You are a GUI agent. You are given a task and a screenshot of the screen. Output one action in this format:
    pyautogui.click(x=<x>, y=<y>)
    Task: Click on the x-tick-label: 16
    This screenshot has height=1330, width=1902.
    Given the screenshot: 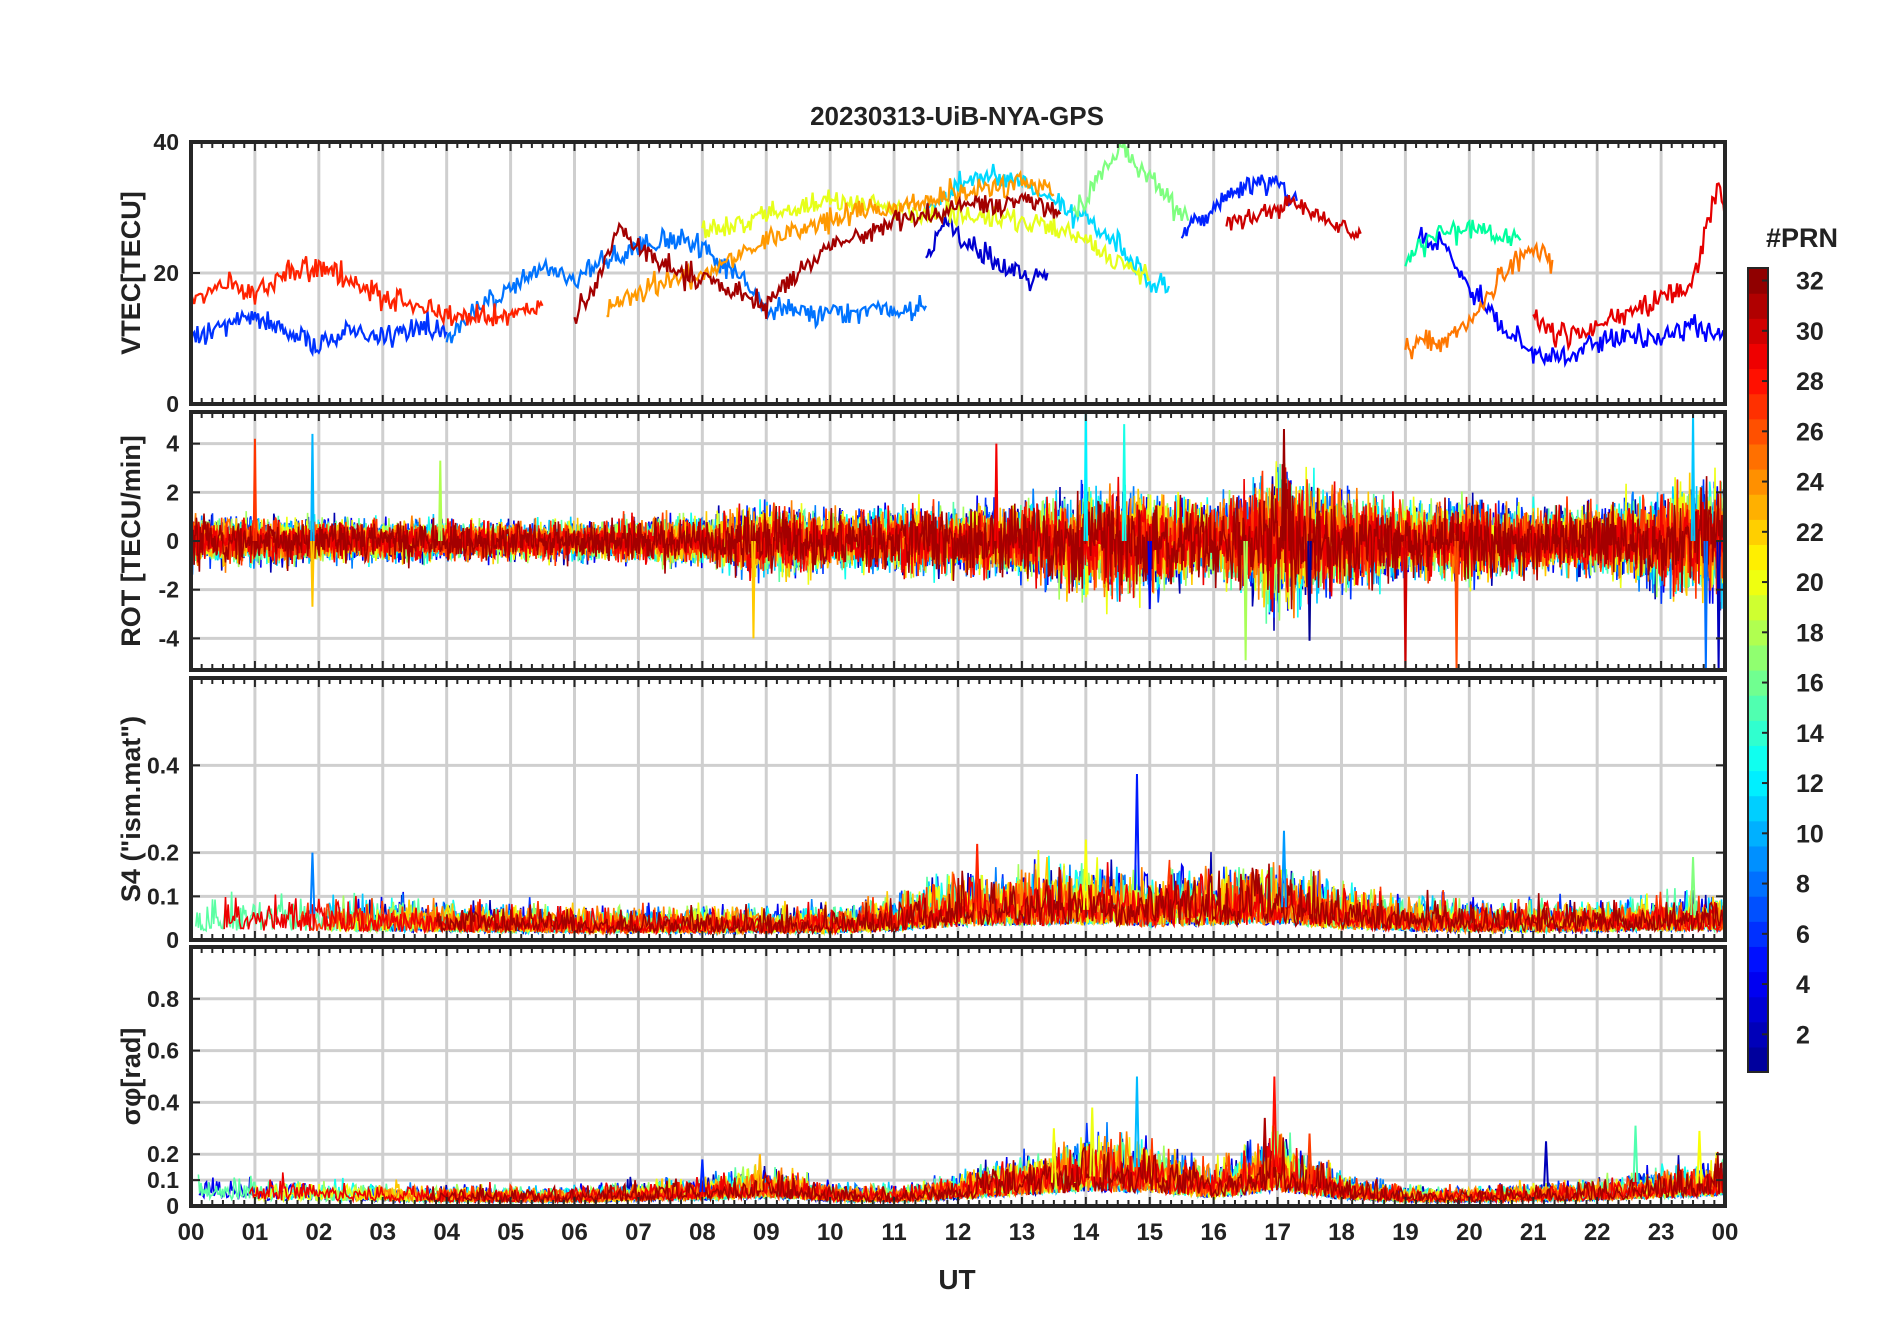 What is the action you would take?
    pyautogui.click(x=1213, y=1232)
    